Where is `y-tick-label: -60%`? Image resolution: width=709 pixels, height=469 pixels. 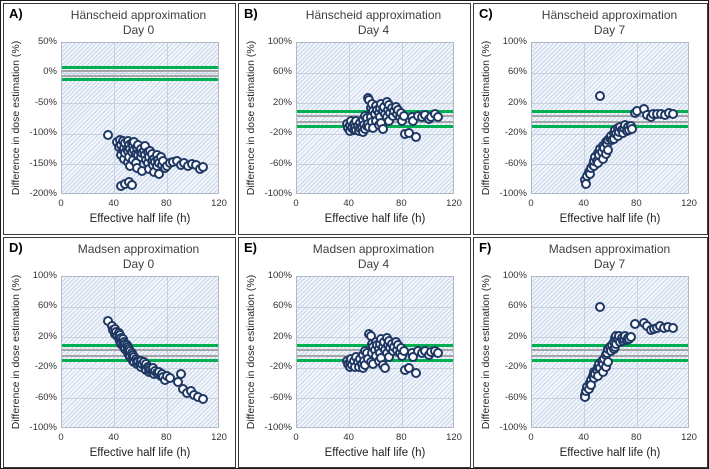
y-tick-label: -60% is located at coordinates (515, 163).